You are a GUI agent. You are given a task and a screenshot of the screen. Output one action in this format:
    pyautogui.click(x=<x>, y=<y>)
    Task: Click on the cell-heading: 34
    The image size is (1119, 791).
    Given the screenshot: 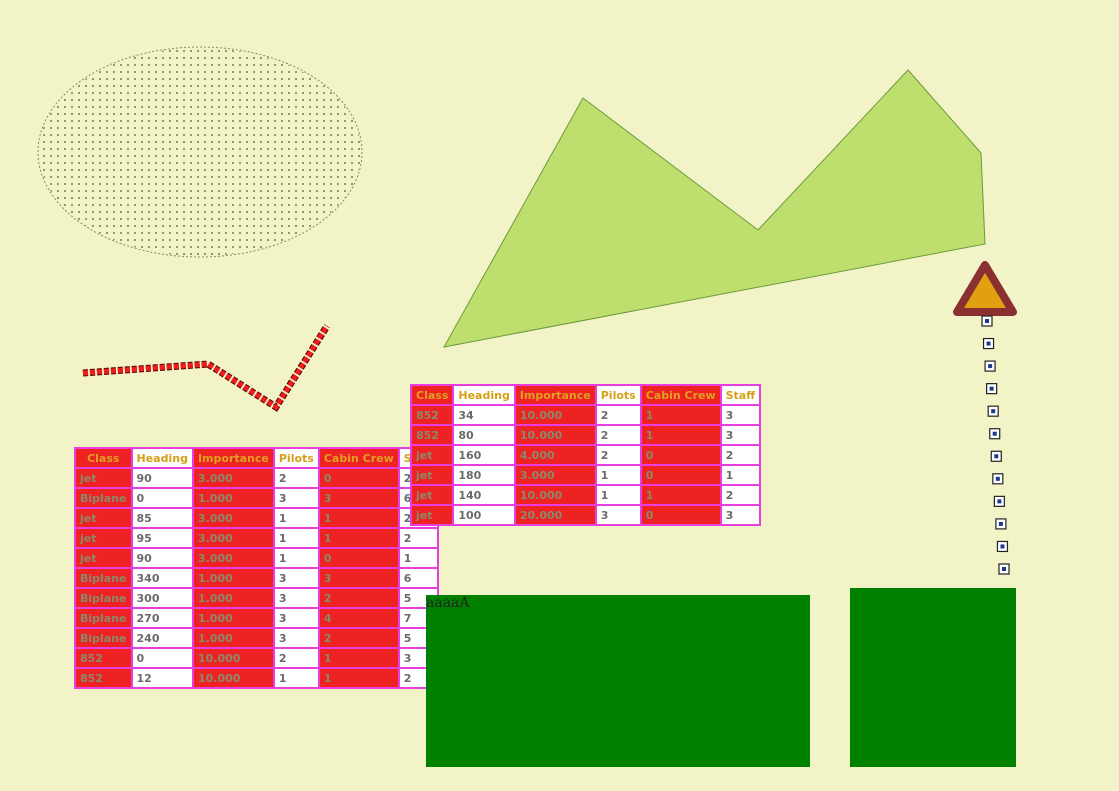 What is the action you would take?
    pyautogui.click(x=484, y=415)
    